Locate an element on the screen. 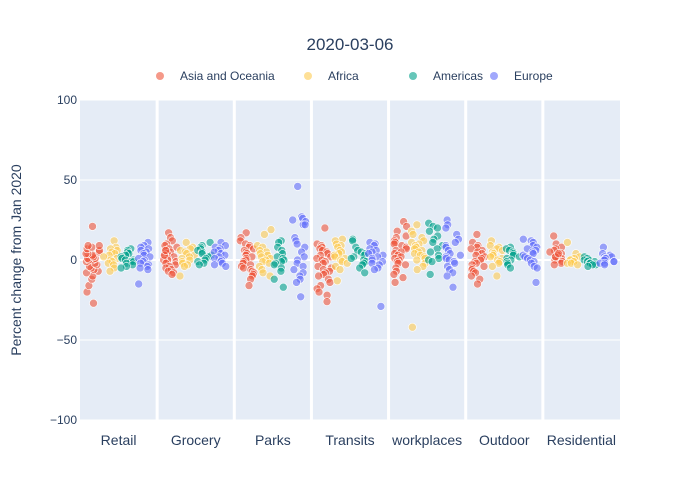 The height and width of the screenshot is (500, 700). legend: Asia and Oceania Africa Americas Europe is located at coordinates (354, 76).